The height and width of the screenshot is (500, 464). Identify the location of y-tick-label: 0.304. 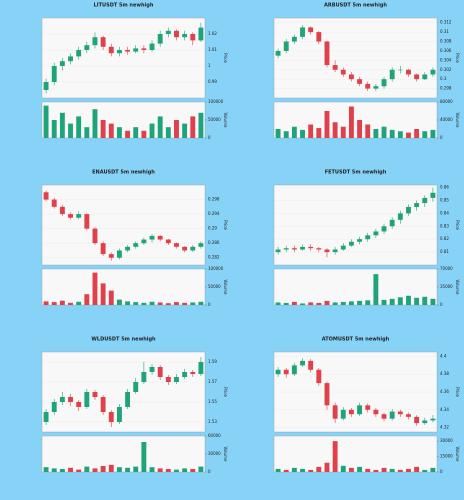
(446, 59).